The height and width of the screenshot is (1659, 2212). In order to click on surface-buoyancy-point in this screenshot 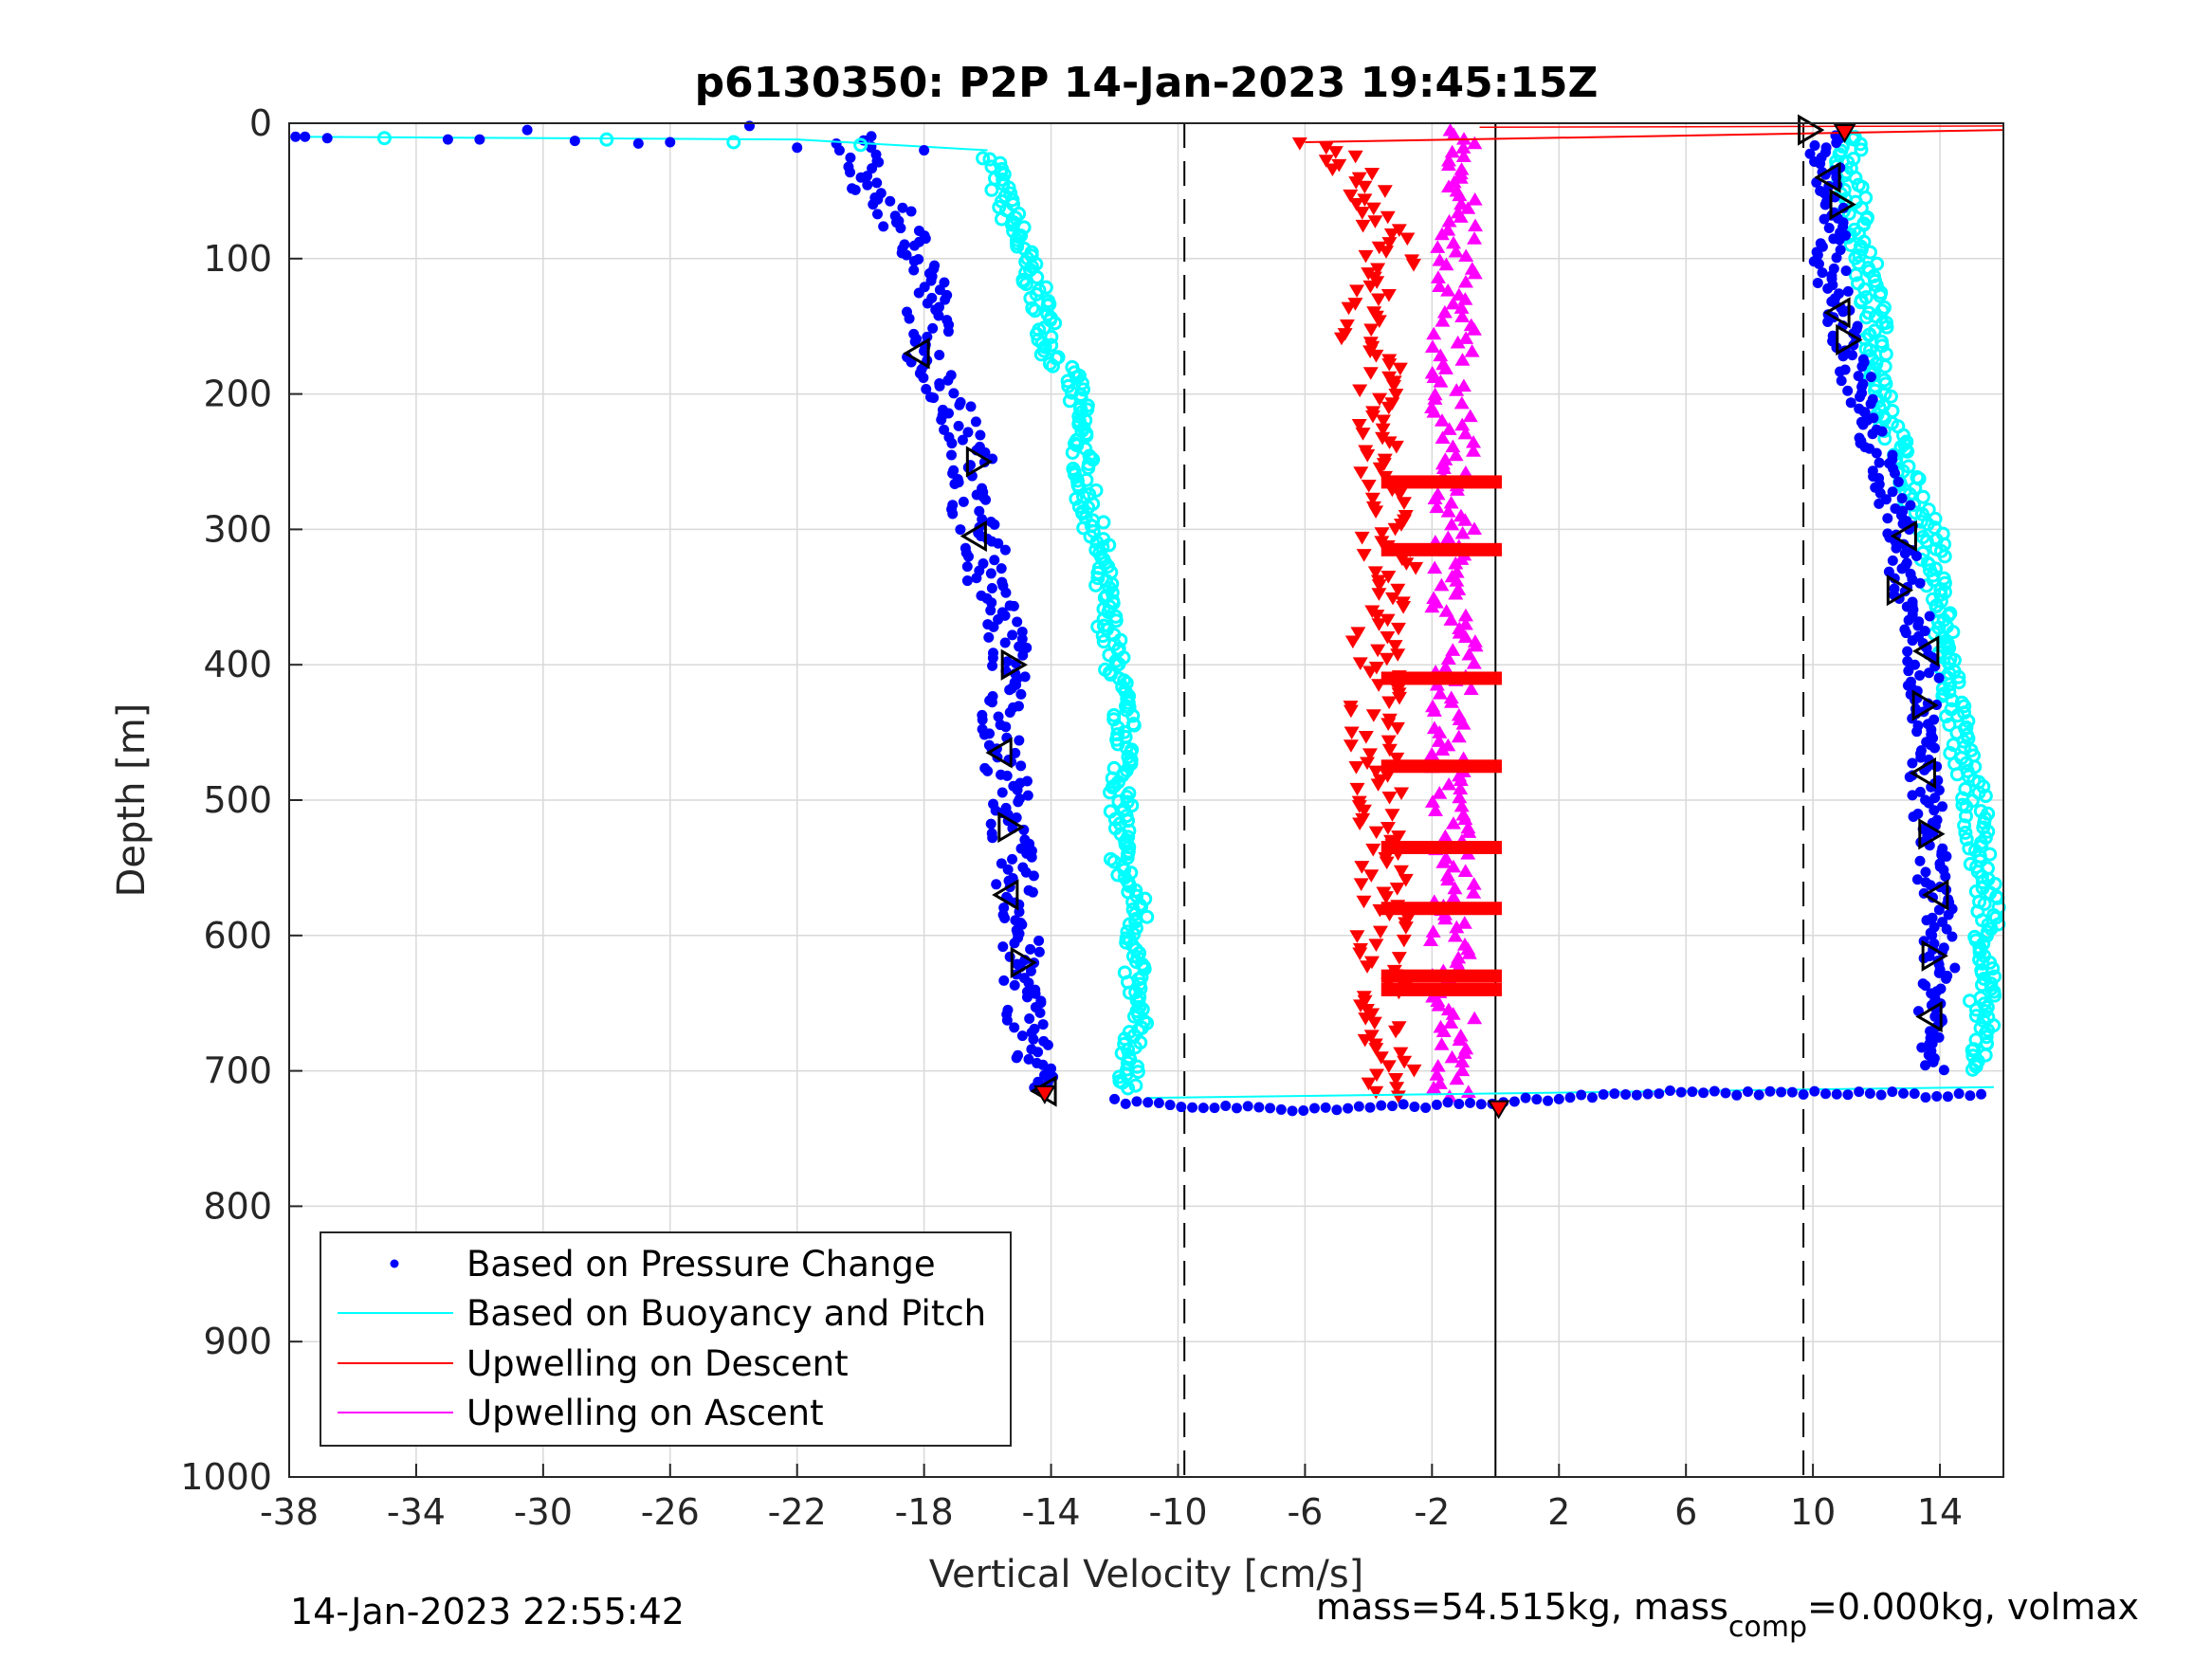, I will do `click(384, 138)`.